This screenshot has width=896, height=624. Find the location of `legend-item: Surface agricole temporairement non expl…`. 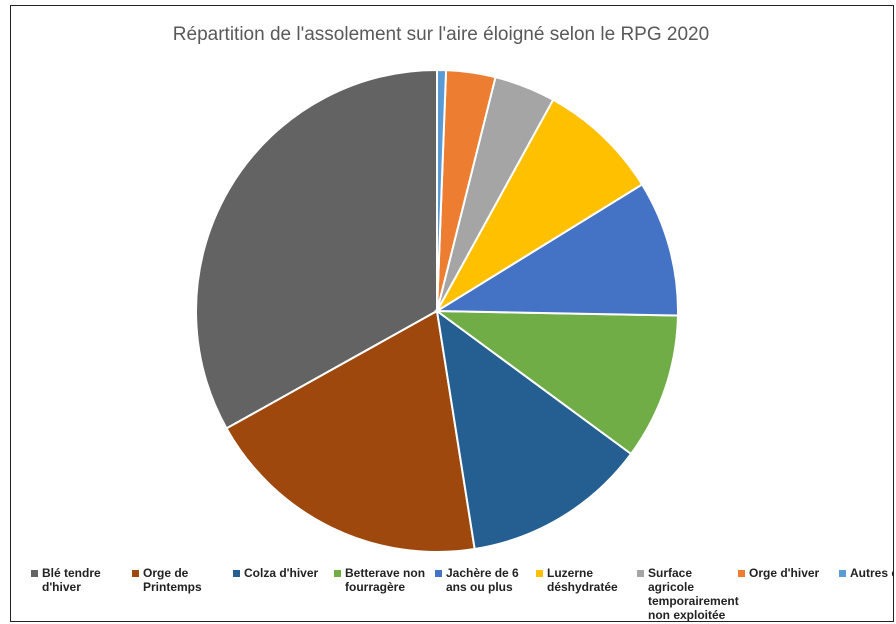

legend-item: Surface agricole temporairement non expl… is located at coordinates (688, 594).